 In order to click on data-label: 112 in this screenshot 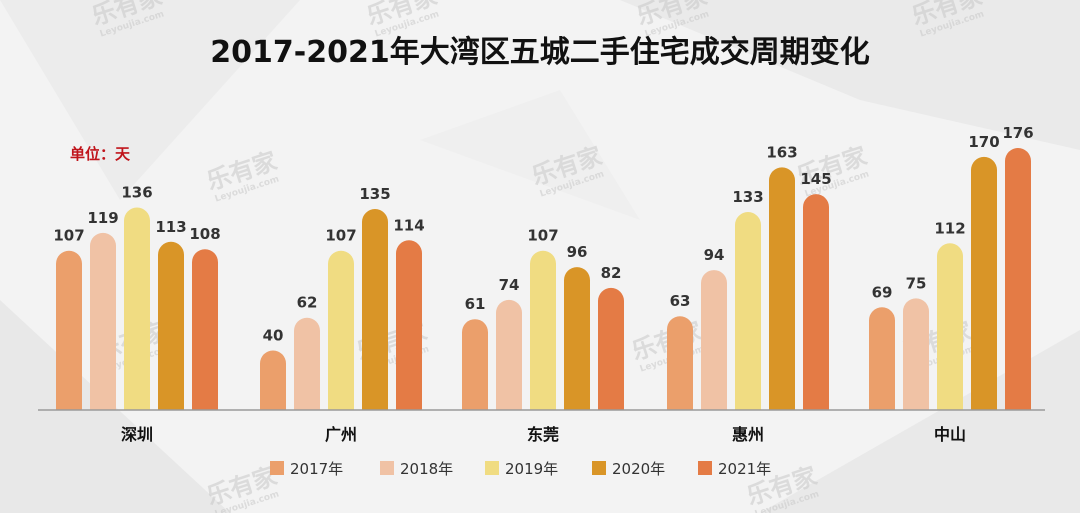, I will do `click(949, 228)`.